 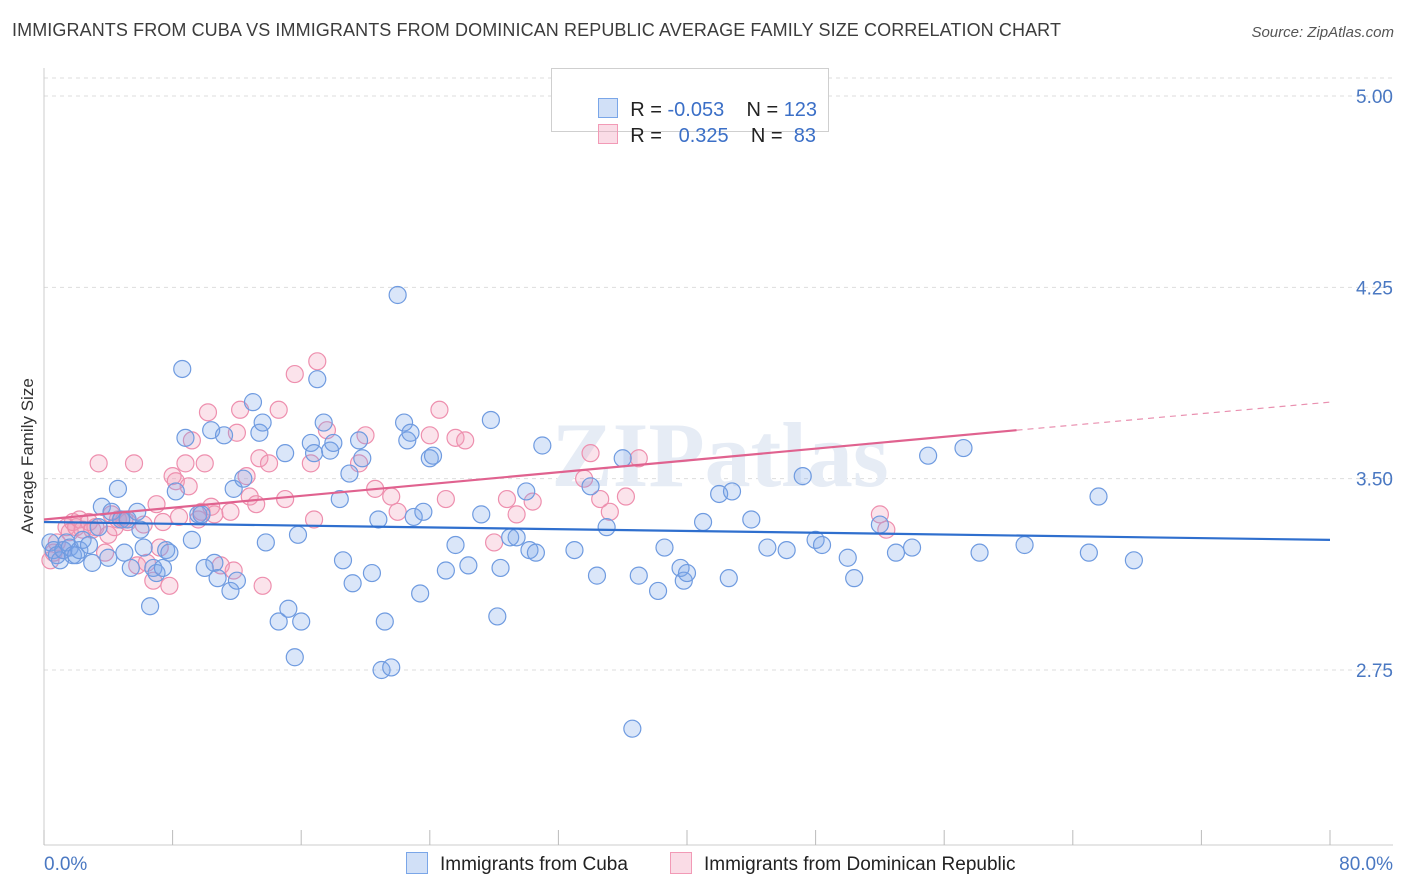 I want to click on legend-swatch-cuba, so click(x=608, y=108).